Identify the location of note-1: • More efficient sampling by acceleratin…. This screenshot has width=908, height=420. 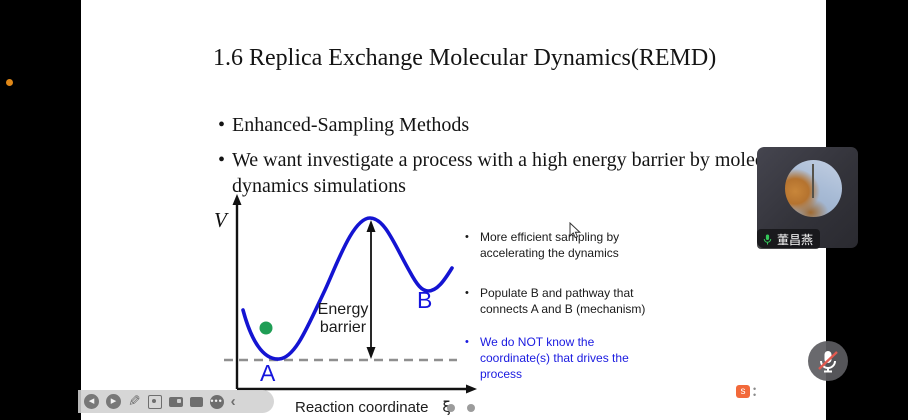
(542, 245).